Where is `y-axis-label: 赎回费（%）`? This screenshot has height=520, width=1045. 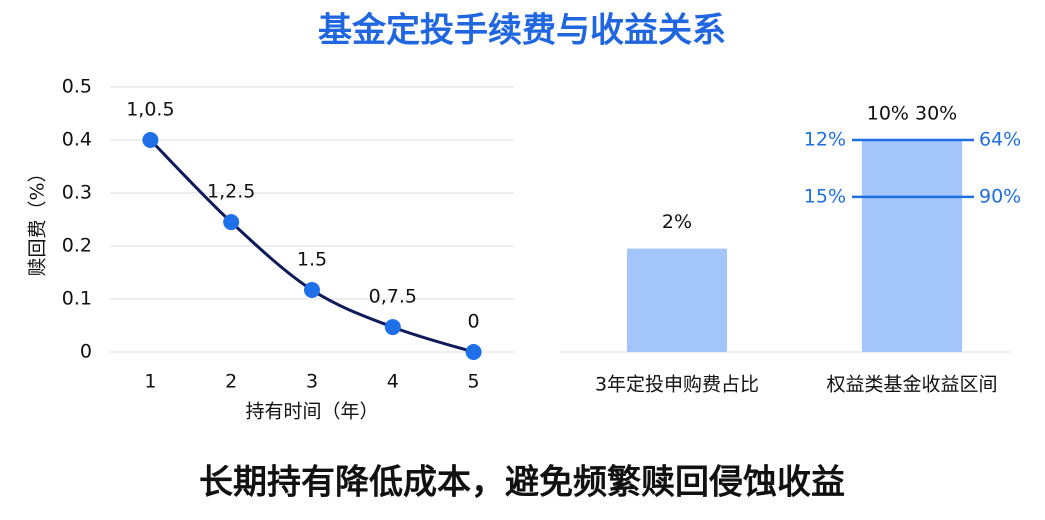
y-axis-label: 赎回费（%） is located at coordinates (38, 219).